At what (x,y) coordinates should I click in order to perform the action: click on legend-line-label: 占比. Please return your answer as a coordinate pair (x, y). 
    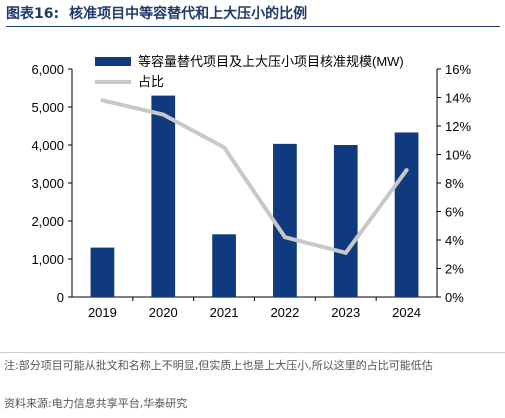
    Looking at the image, I should click on (151, 81).